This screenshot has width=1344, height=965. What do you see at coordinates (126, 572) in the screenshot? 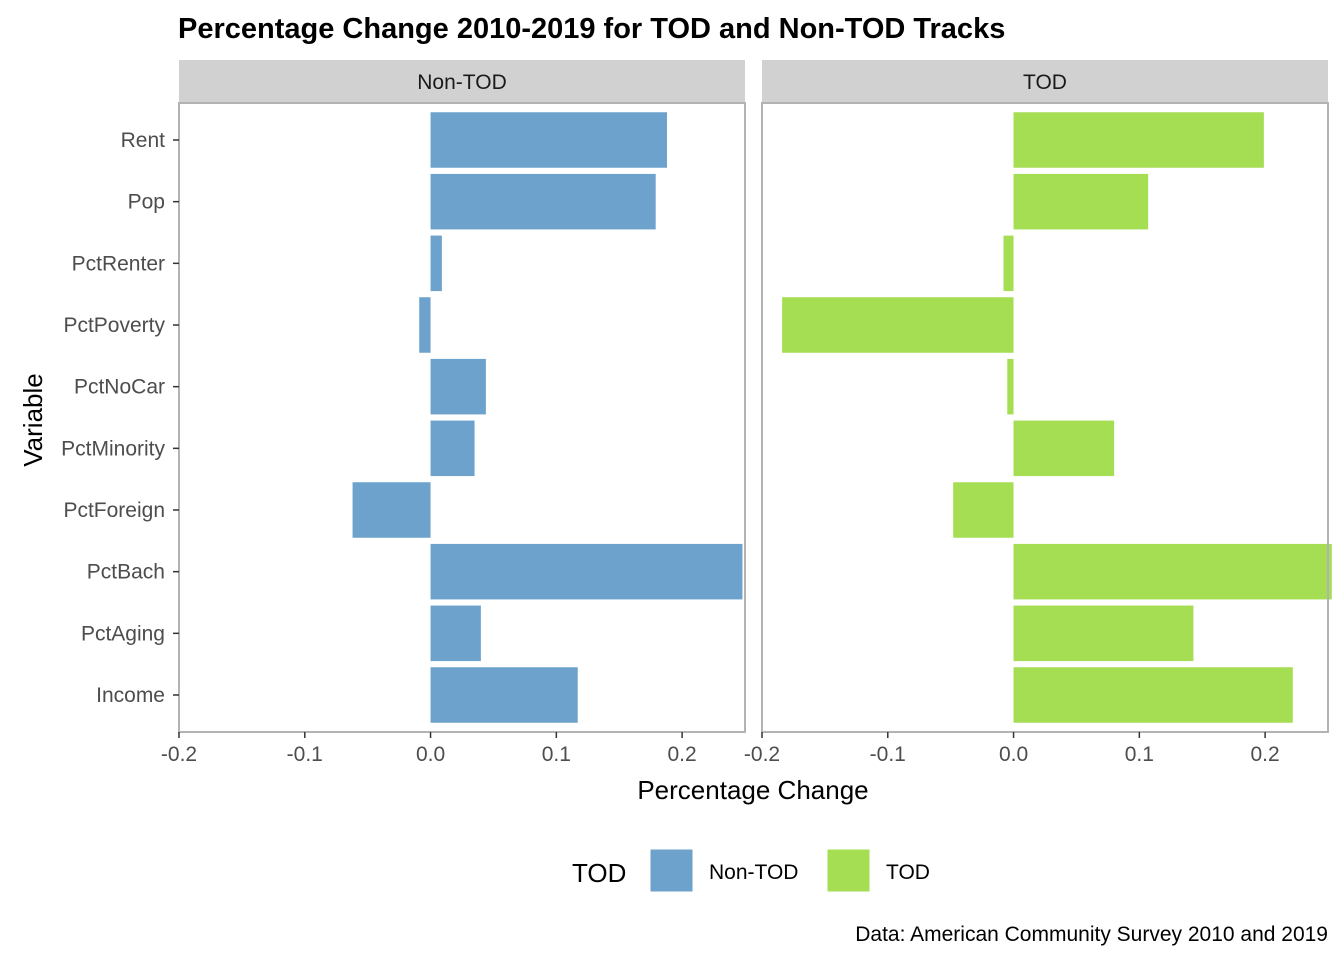
I see `y-tick-label: PctBach` at bounding box center [126, 572].